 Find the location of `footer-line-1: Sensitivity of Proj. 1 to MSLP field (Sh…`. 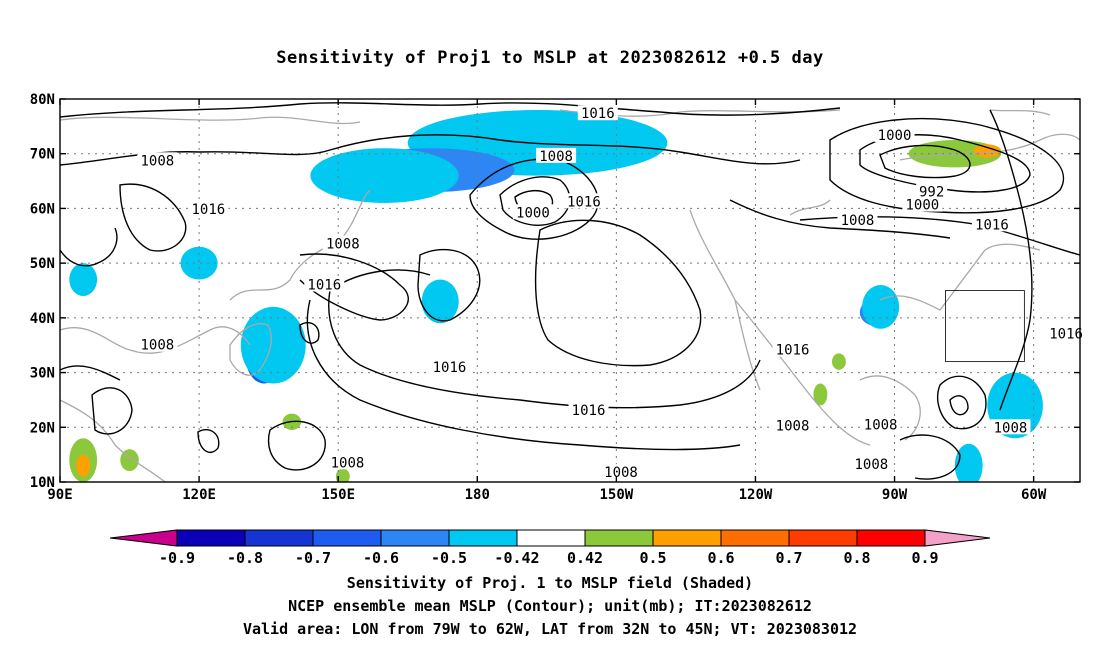

footer-line-1: Sensitivity of Proj. 1 to MSLP field (Sh… is located at coordinates (550, 583).